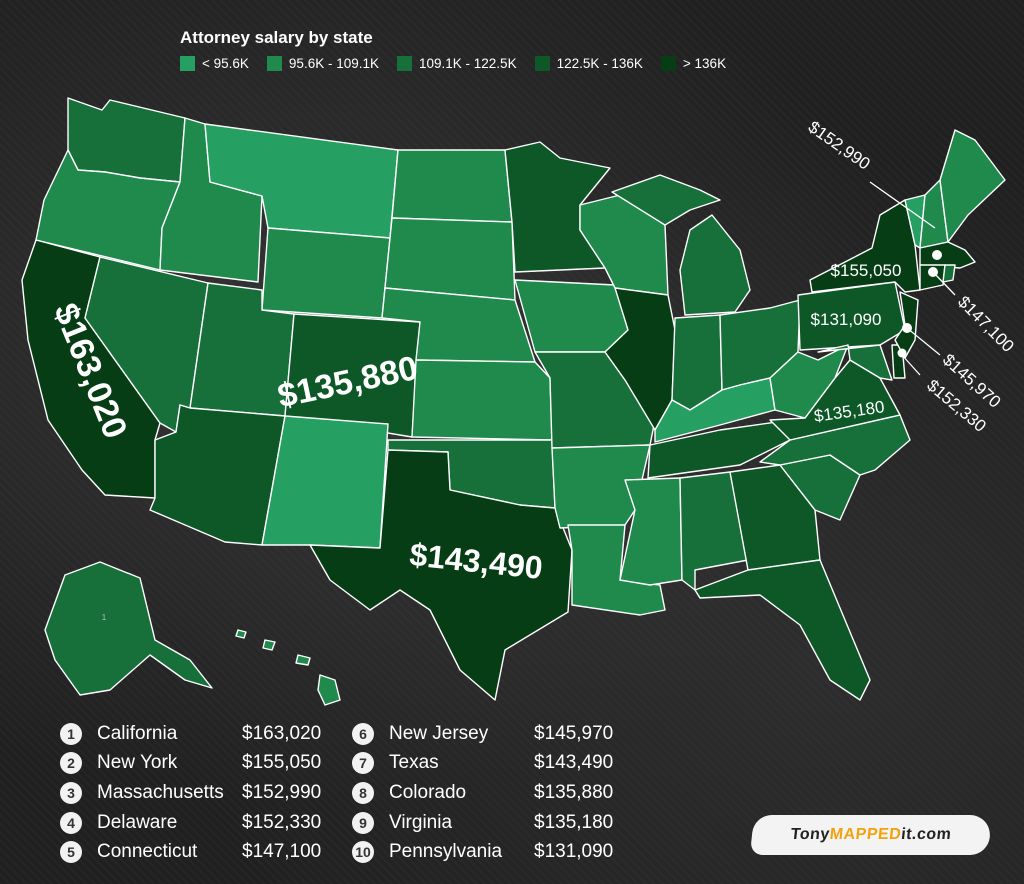 The image size is (1024, 884). What do you see at coordinates (839, 145) in the screenshot?
I see `label-massachusetts: $152,990` at bounding box center [839, 145].